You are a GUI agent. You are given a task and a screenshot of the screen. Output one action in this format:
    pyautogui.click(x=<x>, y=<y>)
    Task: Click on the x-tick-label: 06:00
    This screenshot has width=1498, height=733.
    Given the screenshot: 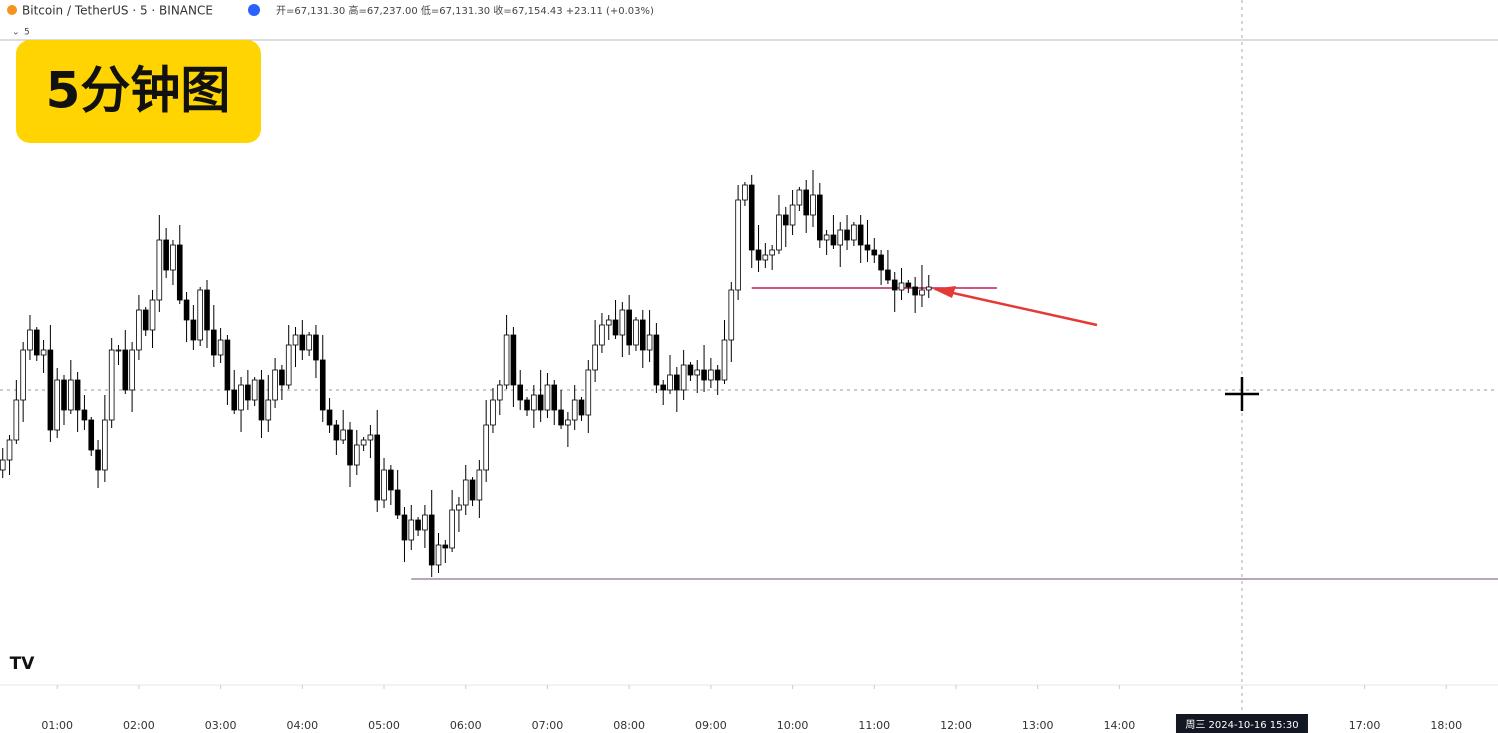 What is the action you would take?
    pyautogui.click(x=466, y=725)
    